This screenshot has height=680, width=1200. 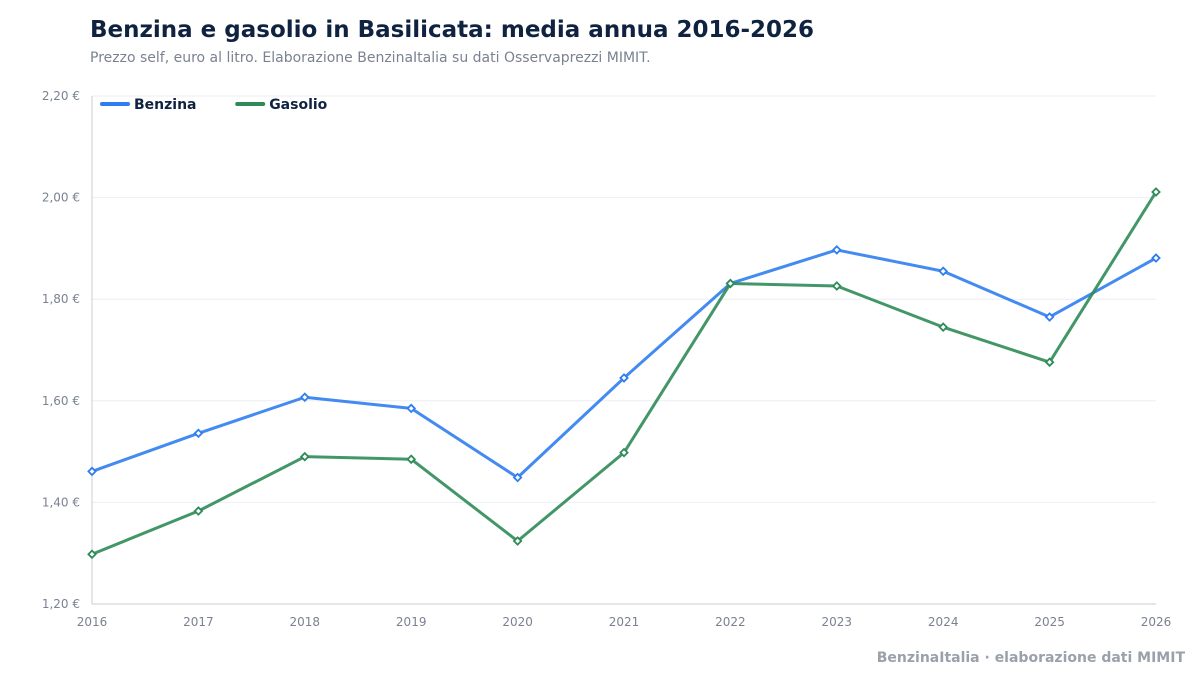 I want to click on x-tick-label: 2017, so click(x=198, y=622).